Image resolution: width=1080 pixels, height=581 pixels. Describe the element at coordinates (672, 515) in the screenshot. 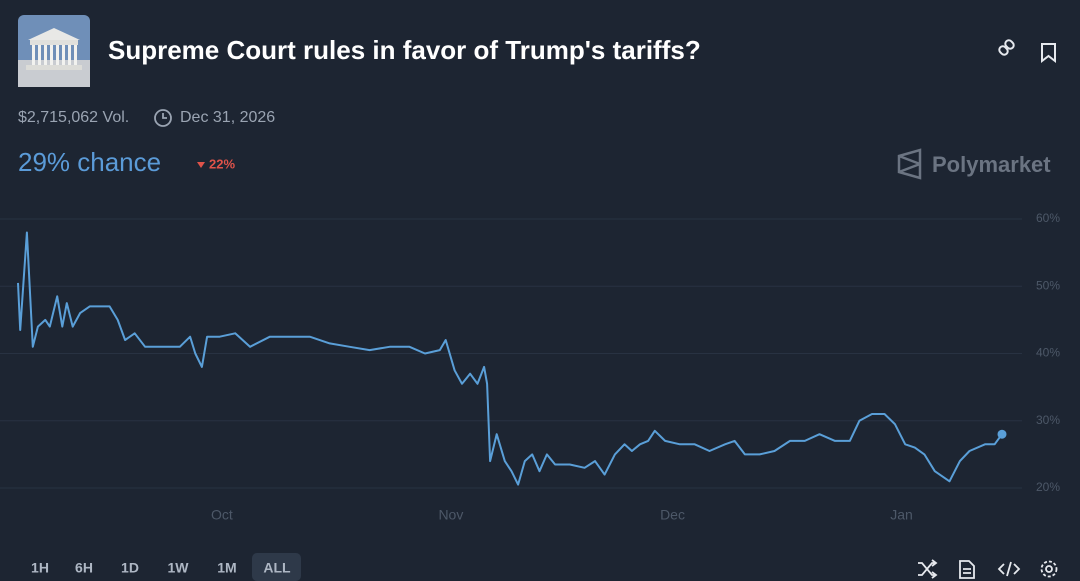

I see `x-tick-label: Dec` at that location.